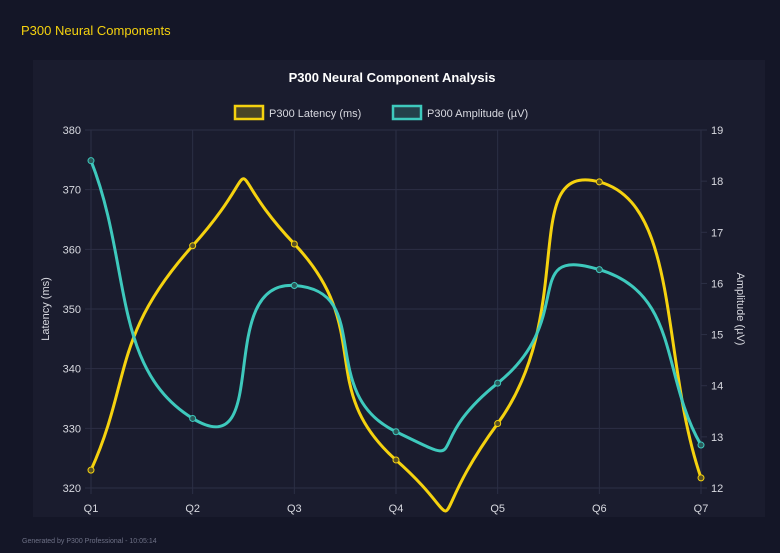  What do you see at coordinates (717, 489) in the screenshot?
I see `y2-tick-label: 12` at bounding box center [717, 489].